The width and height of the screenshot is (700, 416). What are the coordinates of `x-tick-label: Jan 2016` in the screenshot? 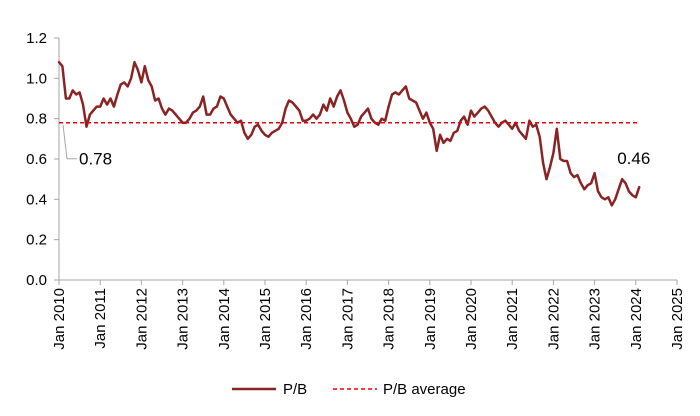 It's located at (306, 319).